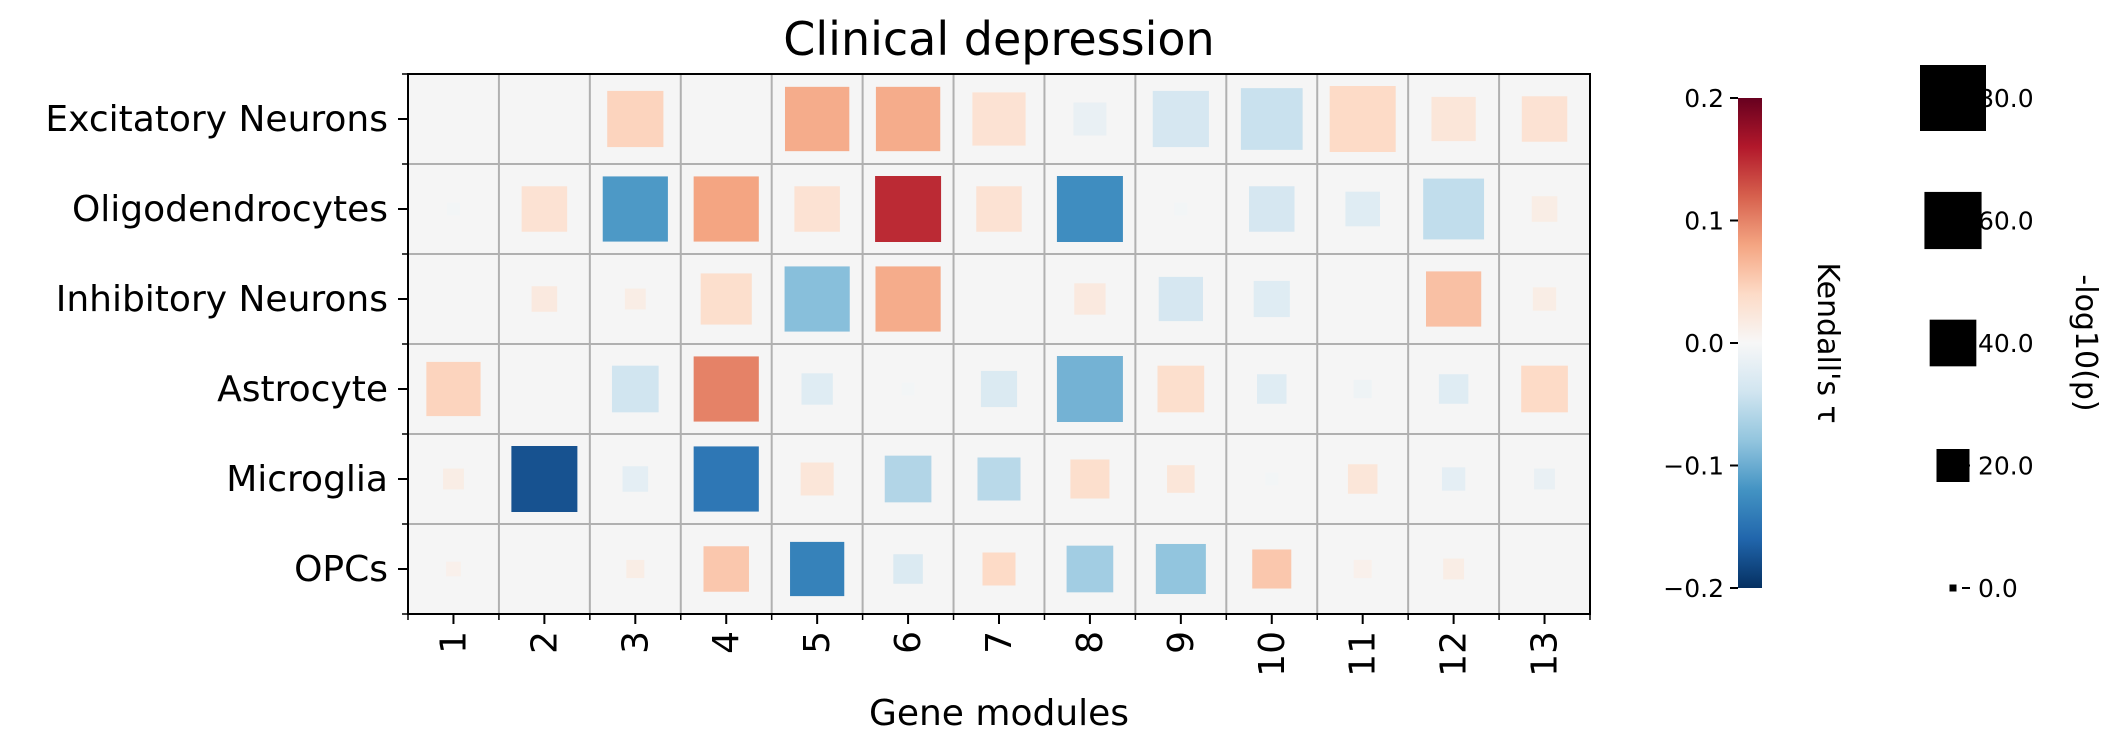  Describe the element at coordinates (2085, 342) in the screenshot. I see `size-legend-label: -log10(p)` at that location.